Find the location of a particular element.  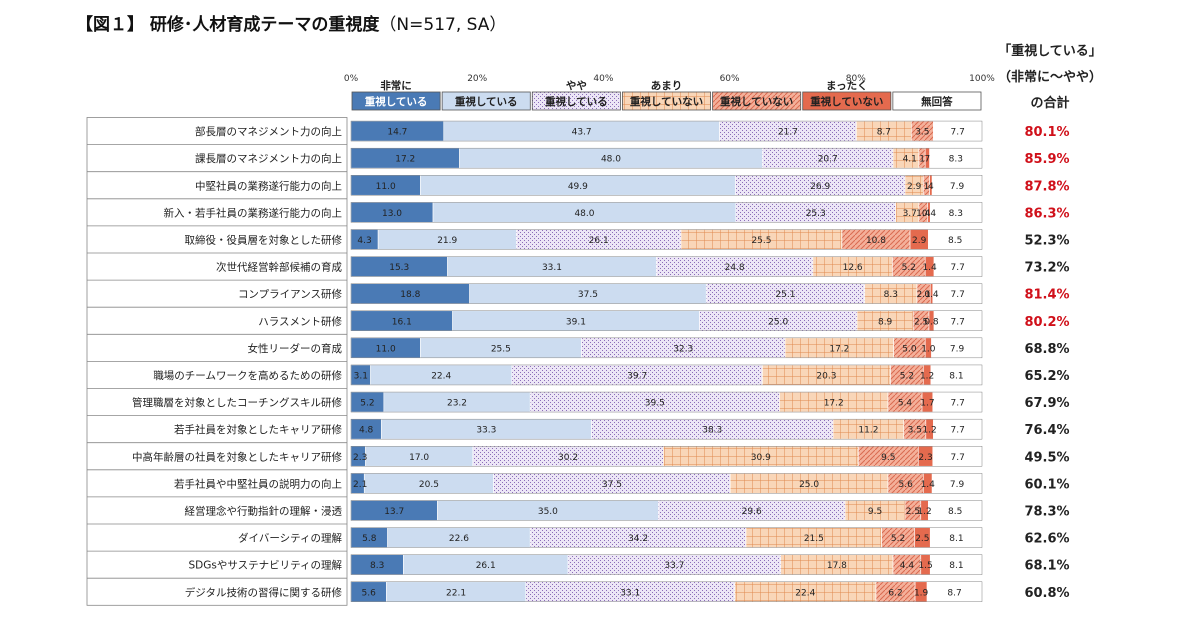

bar-value-label: 4.3 is located at coordinates (364, 241).